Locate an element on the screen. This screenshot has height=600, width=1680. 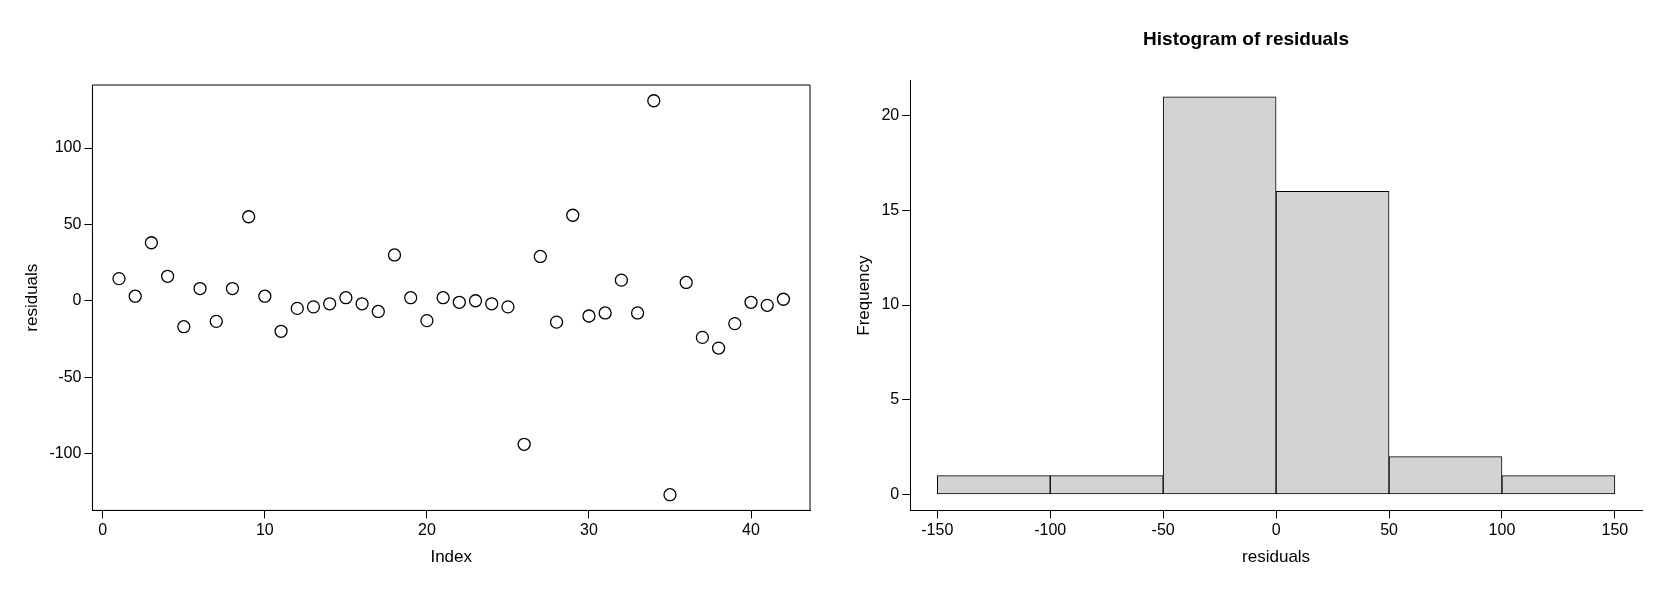
x-tick-label: 10 is located at coordinates (264, 530).